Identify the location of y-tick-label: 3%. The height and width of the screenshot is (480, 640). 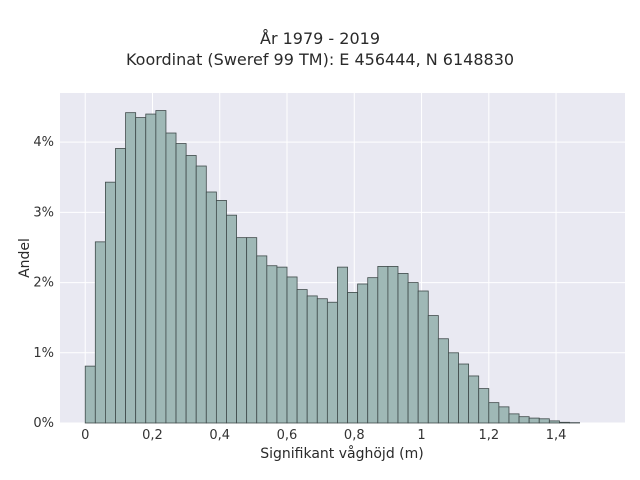
(43, 212).